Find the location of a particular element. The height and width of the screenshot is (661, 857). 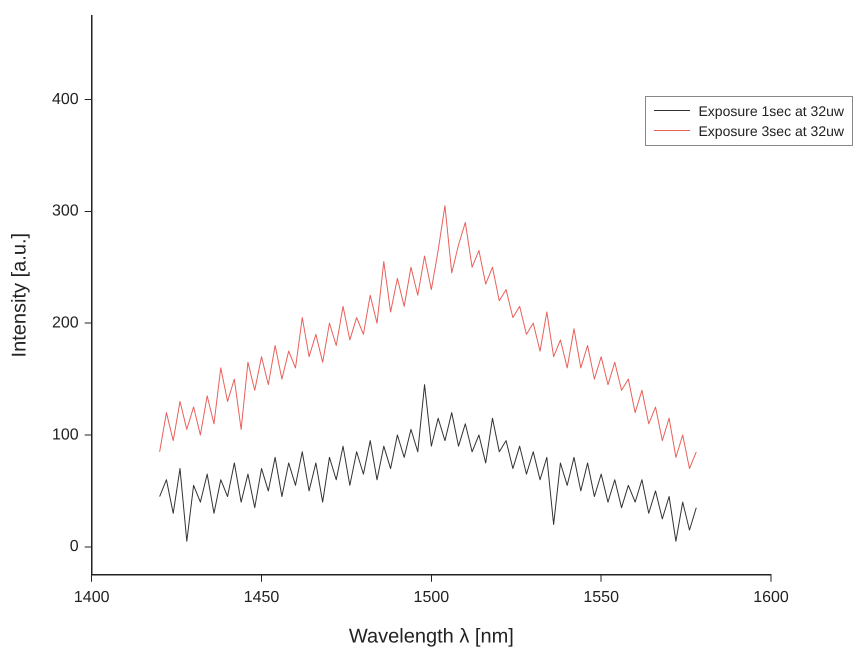

y-tick-label: 200 is located at coordinates (65, 323).